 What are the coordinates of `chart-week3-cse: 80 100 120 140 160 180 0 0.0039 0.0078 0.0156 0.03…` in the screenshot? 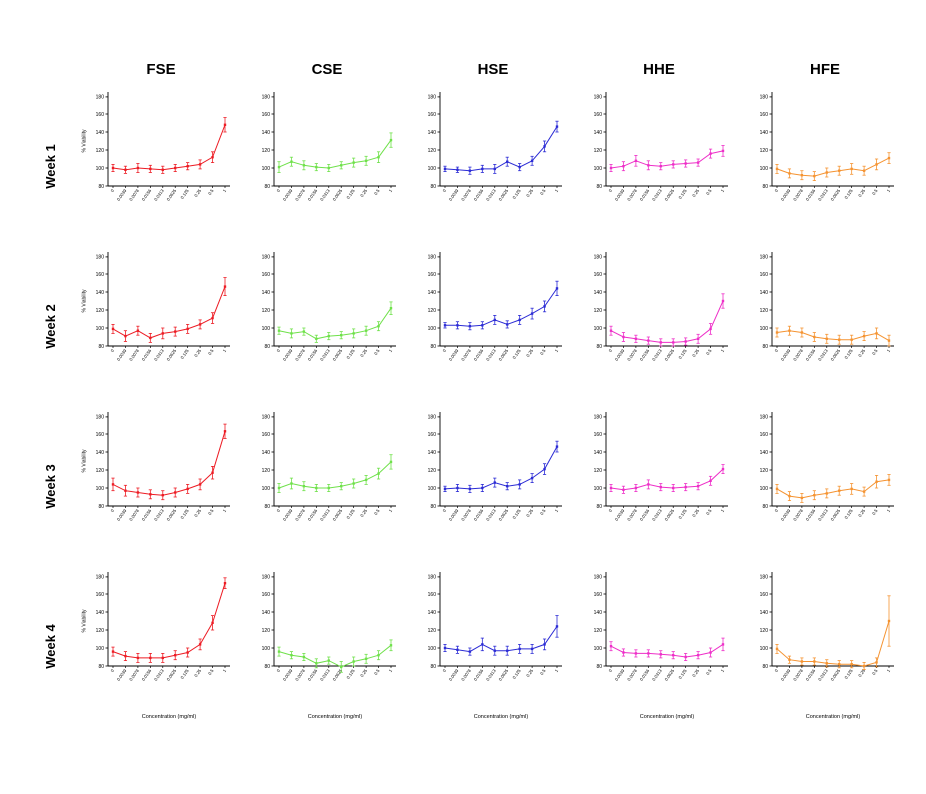 It's located at (327, 486).